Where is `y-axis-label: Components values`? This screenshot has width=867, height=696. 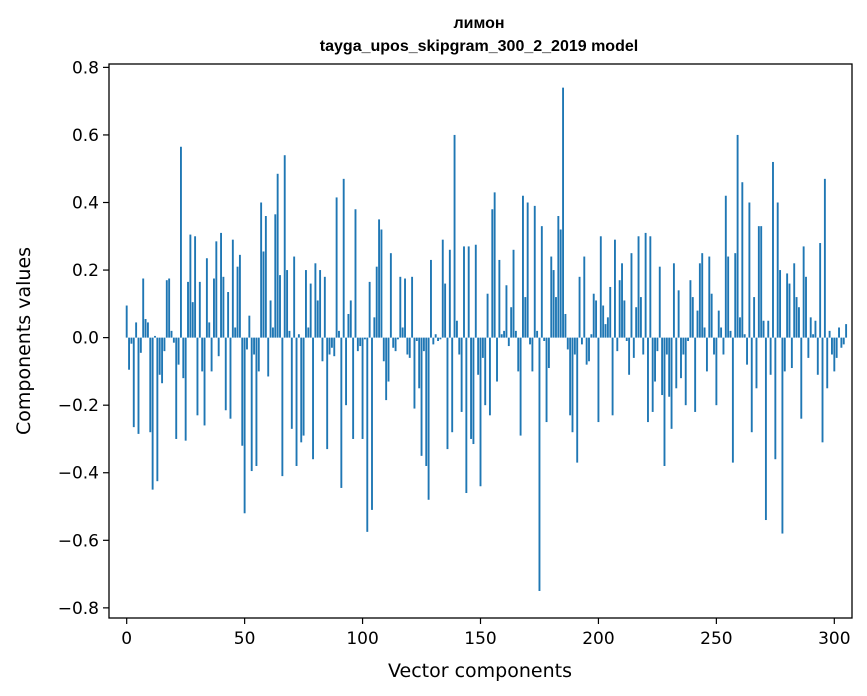 y-axis-label: Components values is located at coordinates (24, 341).